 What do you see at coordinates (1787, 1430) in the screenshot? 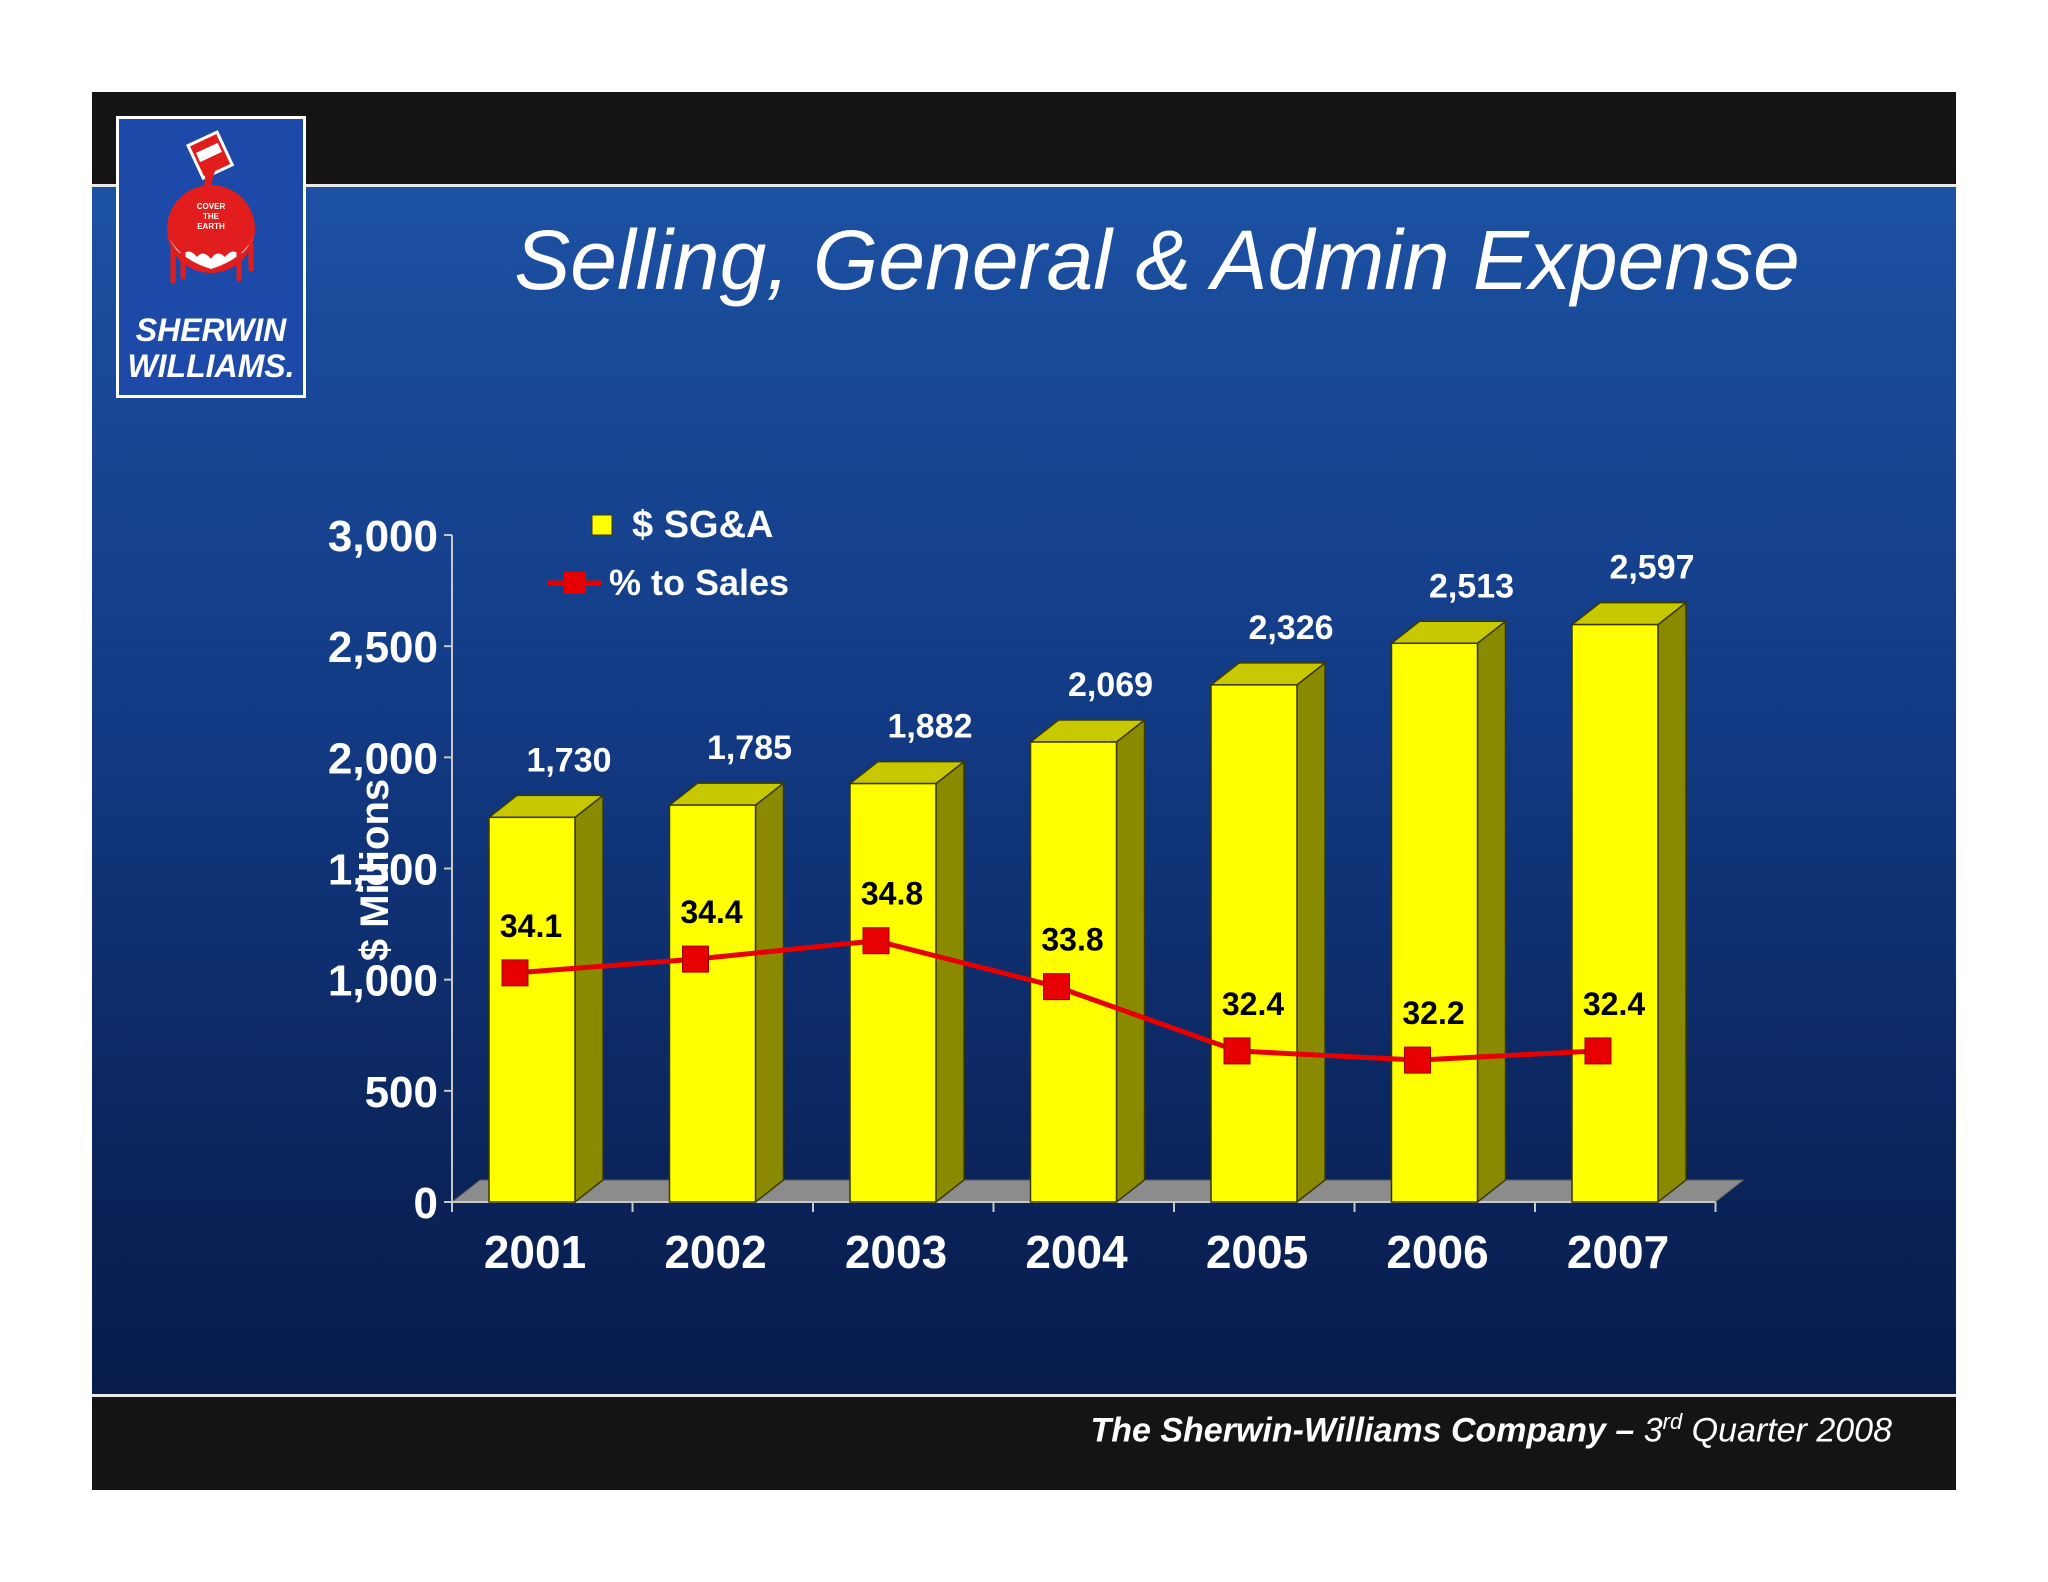
I see `footer-quarter: Quarter 2008` at bounding box center [1787, 1430].